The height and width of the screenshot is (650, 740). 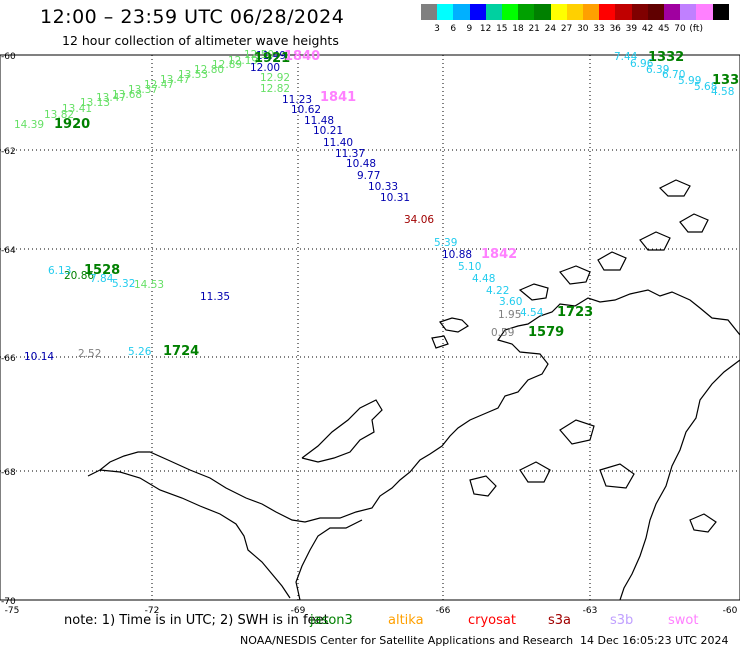 I want to click on wave-height-value: 5.10, so click(x=469, y=267).